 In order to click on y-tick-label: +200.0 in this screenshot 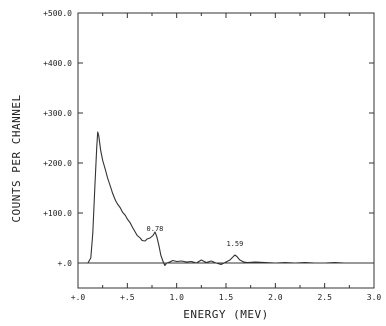, I will do `click(57, 163)`.